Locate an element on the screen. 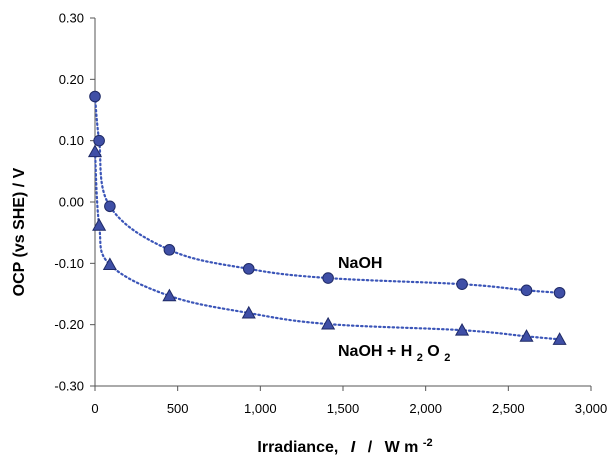  x-axis-title: Irradiance, I / W m -2 is located at coordinates (344, 446).